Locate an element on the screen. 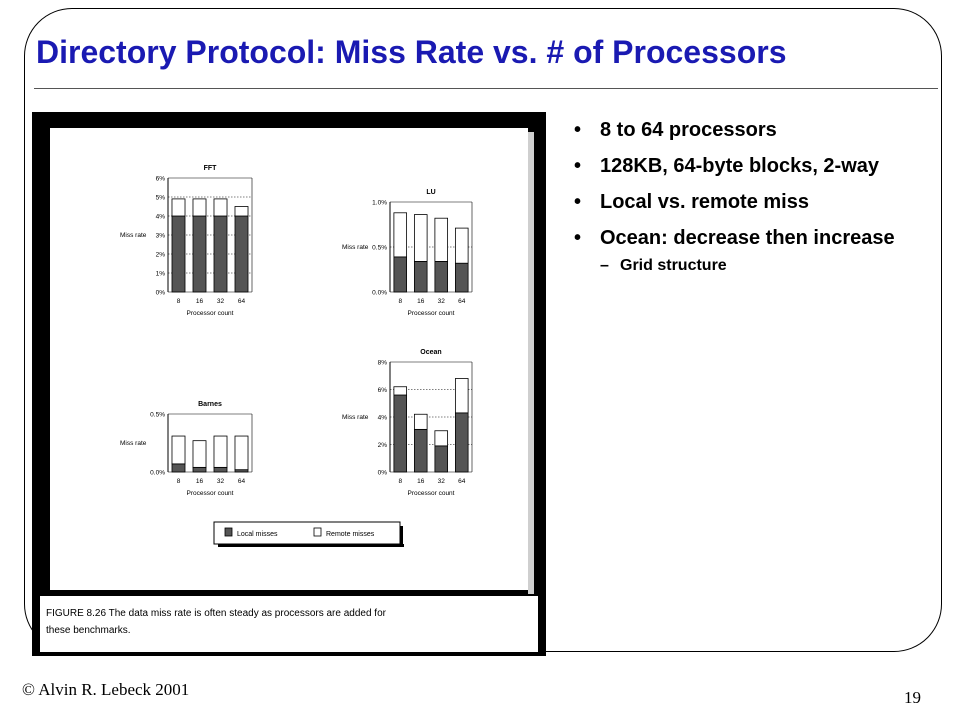  legend: Local misses Remote misses is located at coordinates (308, 534).